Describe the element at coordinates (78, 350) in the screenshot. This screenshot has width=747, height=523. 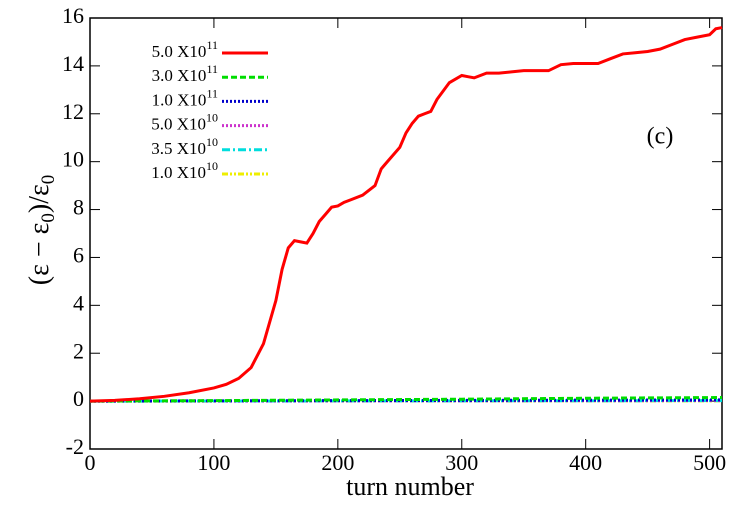
I see `y-tick-label: 2` at that location.